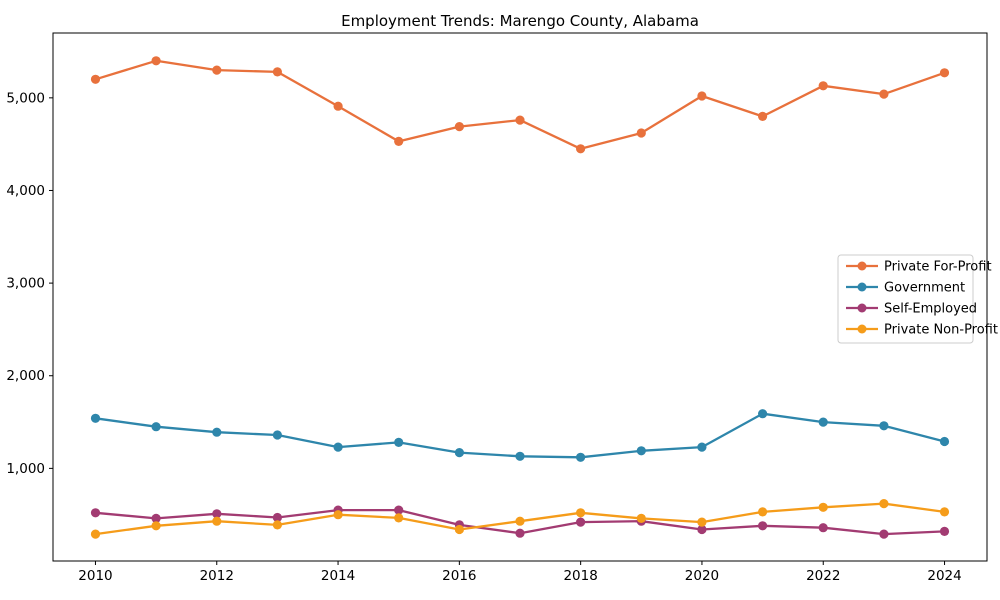  I want to click on legend-label: Self-Employed, so click(930, 309).